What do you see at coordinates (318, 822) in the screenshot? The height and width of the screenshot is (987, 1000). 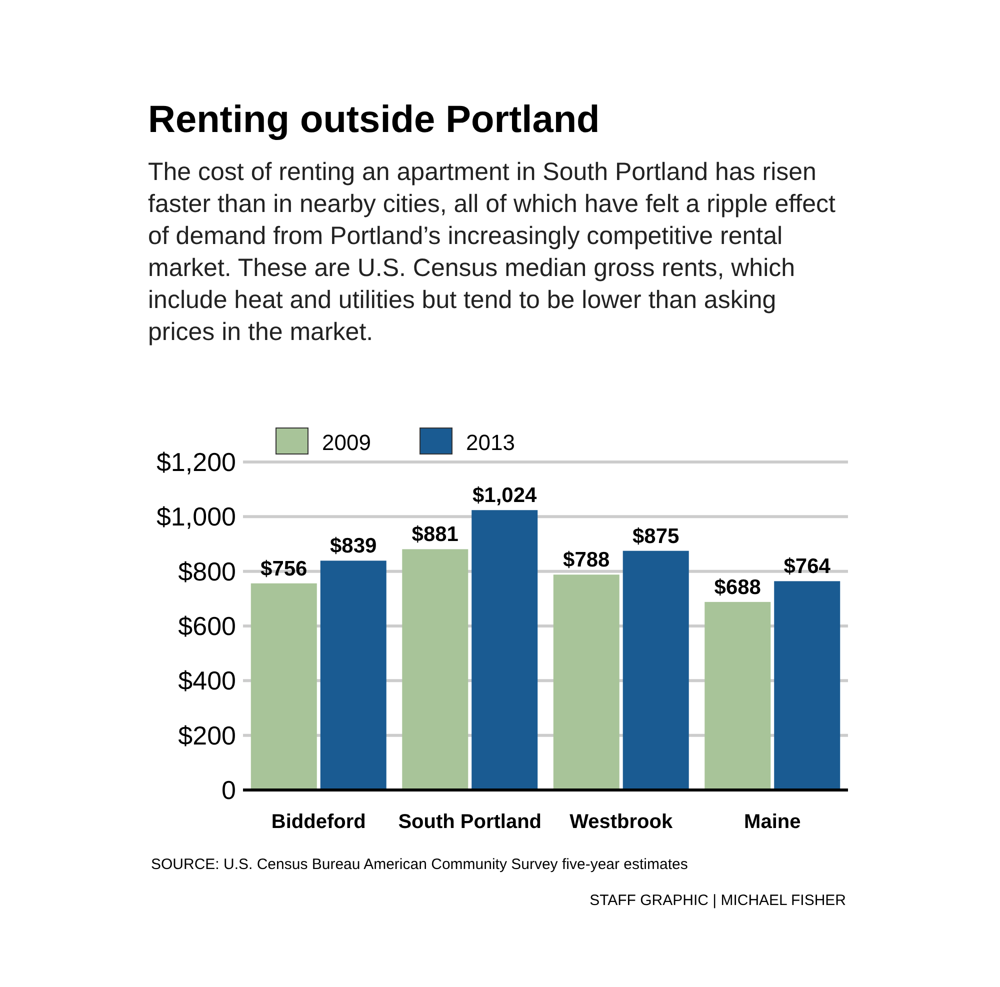 I see `x-tick-label: Biddeford` at bounding box center [318, 822].